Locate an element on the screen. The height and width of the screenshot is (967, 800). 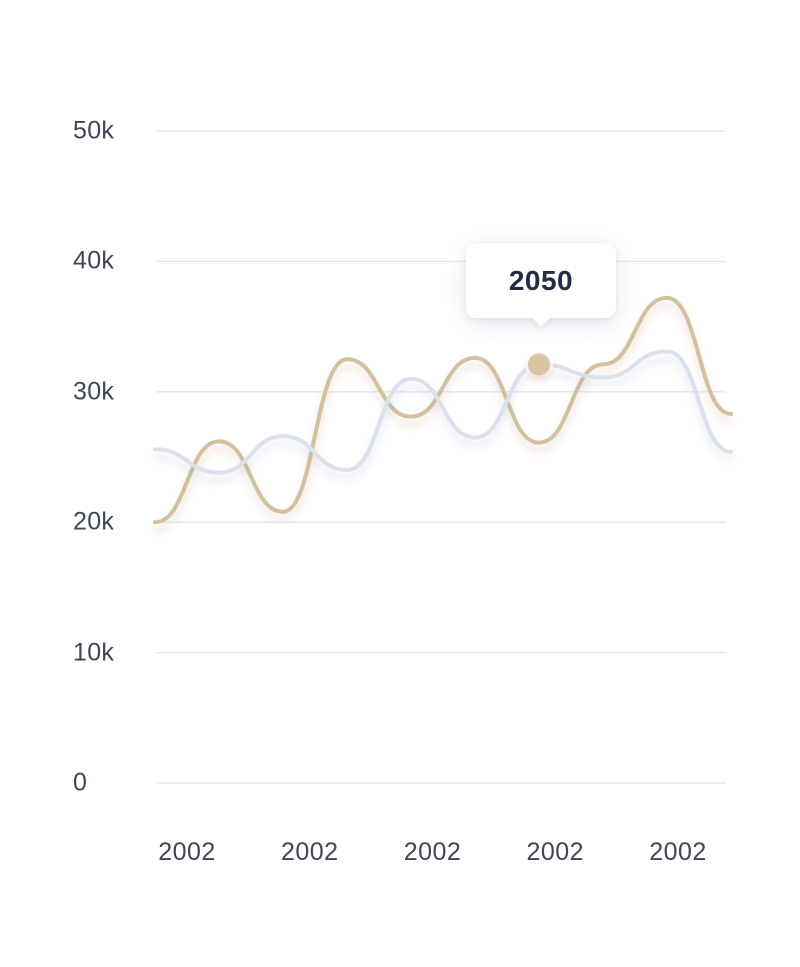
tooltip: 2050 is located at coordinates (541, 285).